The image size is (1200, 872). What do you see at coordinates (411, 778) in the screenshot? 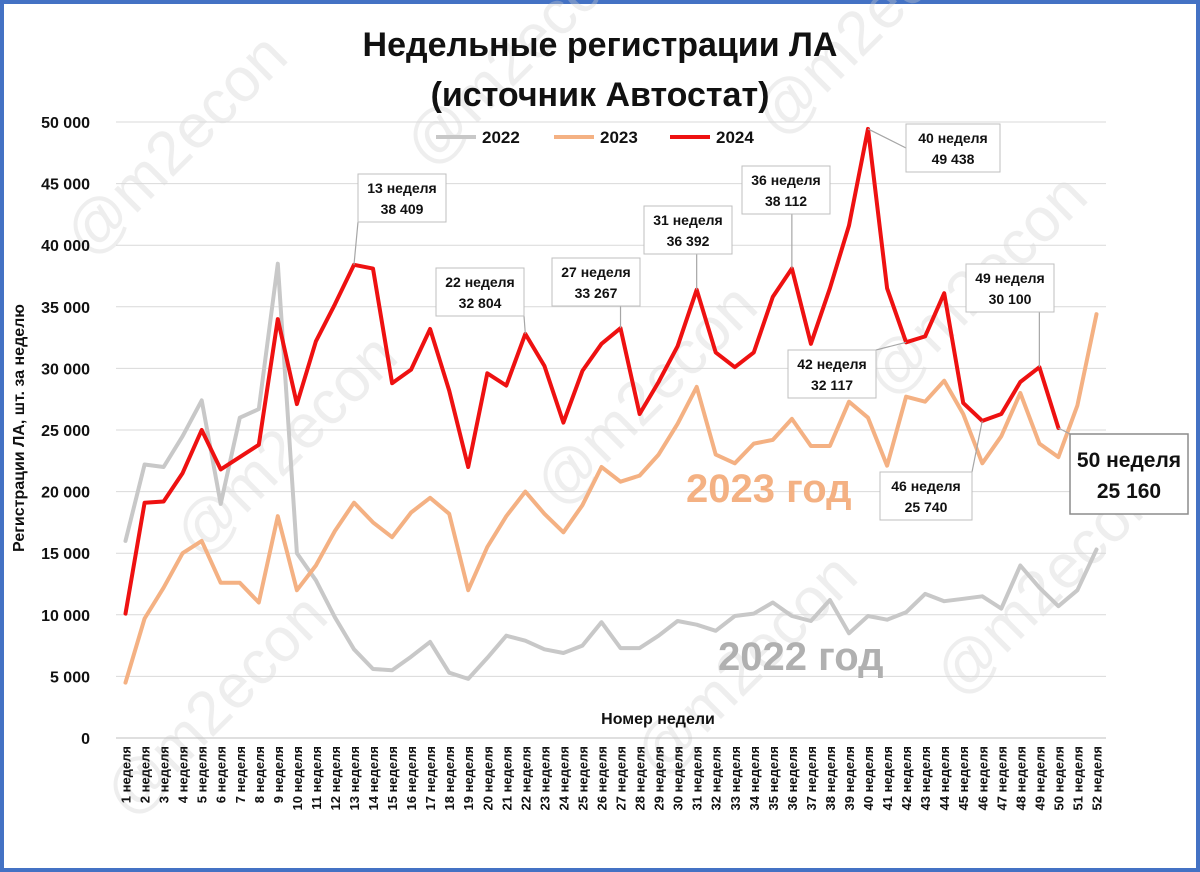
I see `x-tick-label: 16 неделя` at bounding box center [411, 778].